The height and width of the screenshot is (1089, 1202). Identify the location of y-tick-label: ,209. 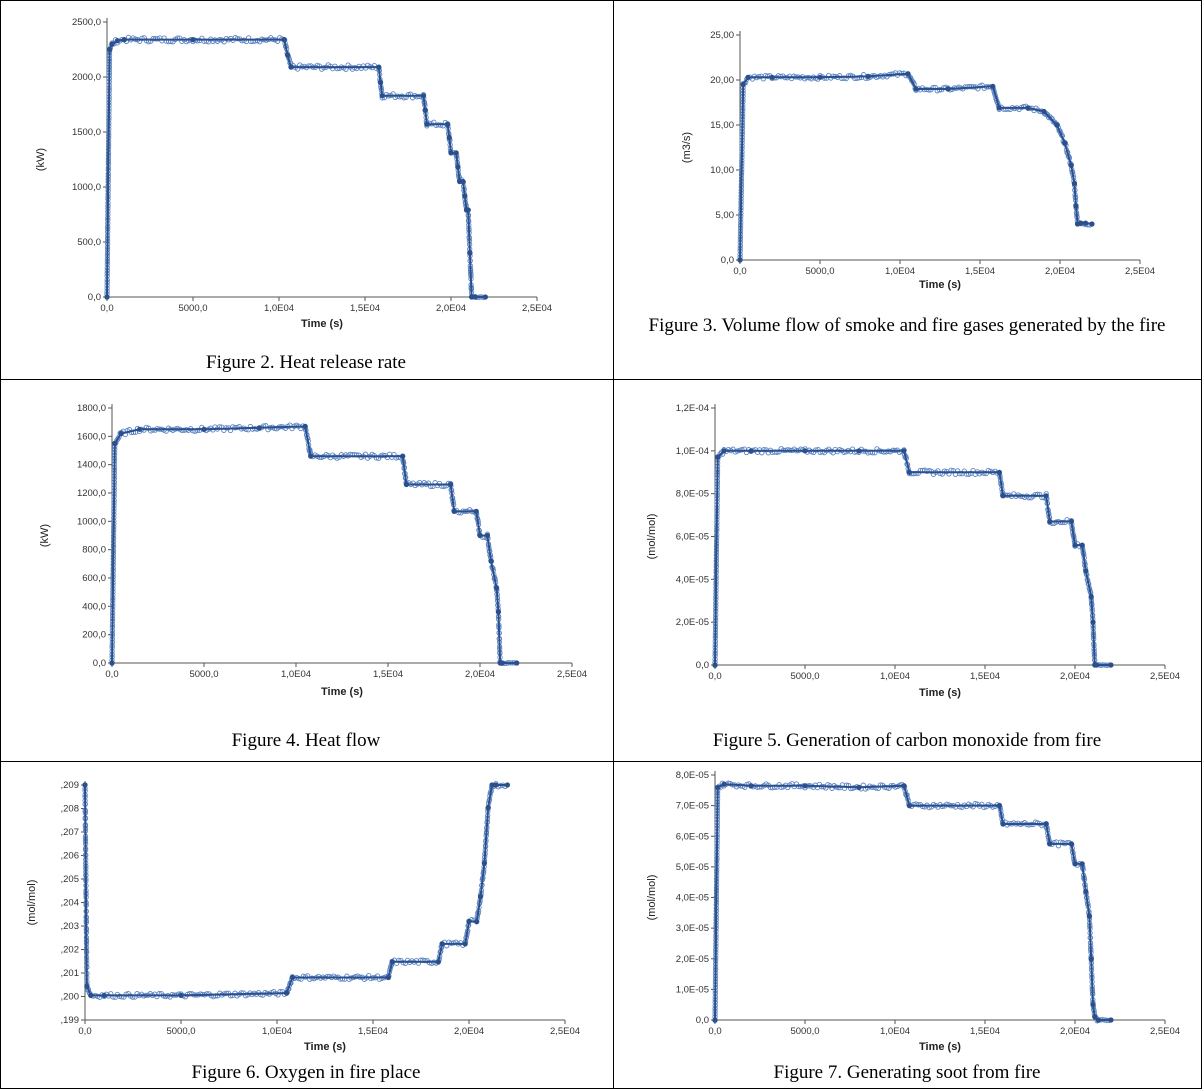
(70, 785).